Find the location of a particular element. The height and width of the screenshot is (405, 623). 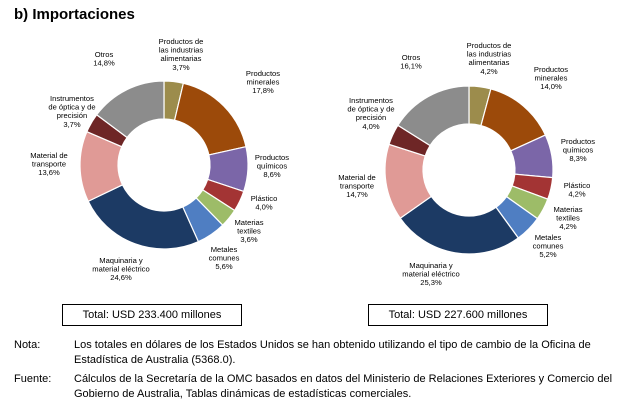

label-right-plastico: Plástico 4,2% is located at coordinates (577, 190).